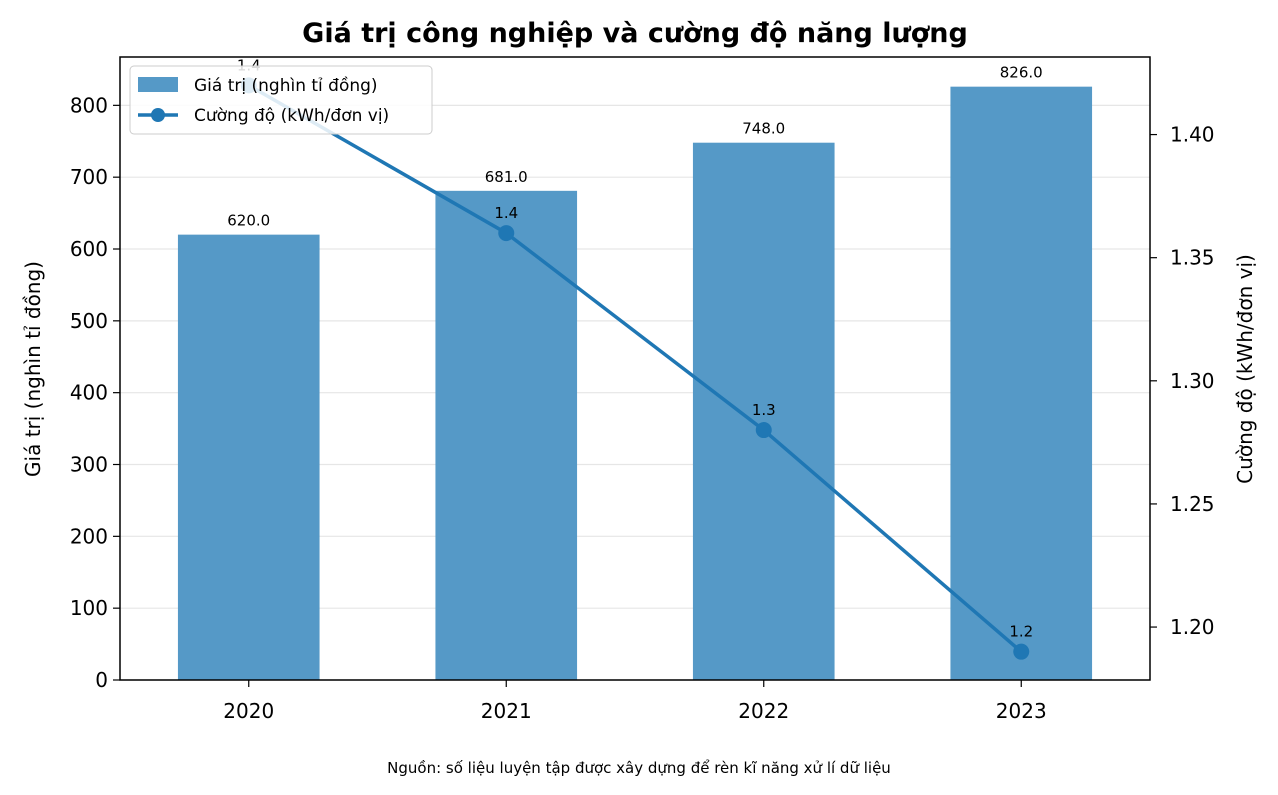  What do you see at coordinates (1192, 504) in the screenshot?
I see `y2-tick-label: 1.25` at bounding box center [1192, 504].